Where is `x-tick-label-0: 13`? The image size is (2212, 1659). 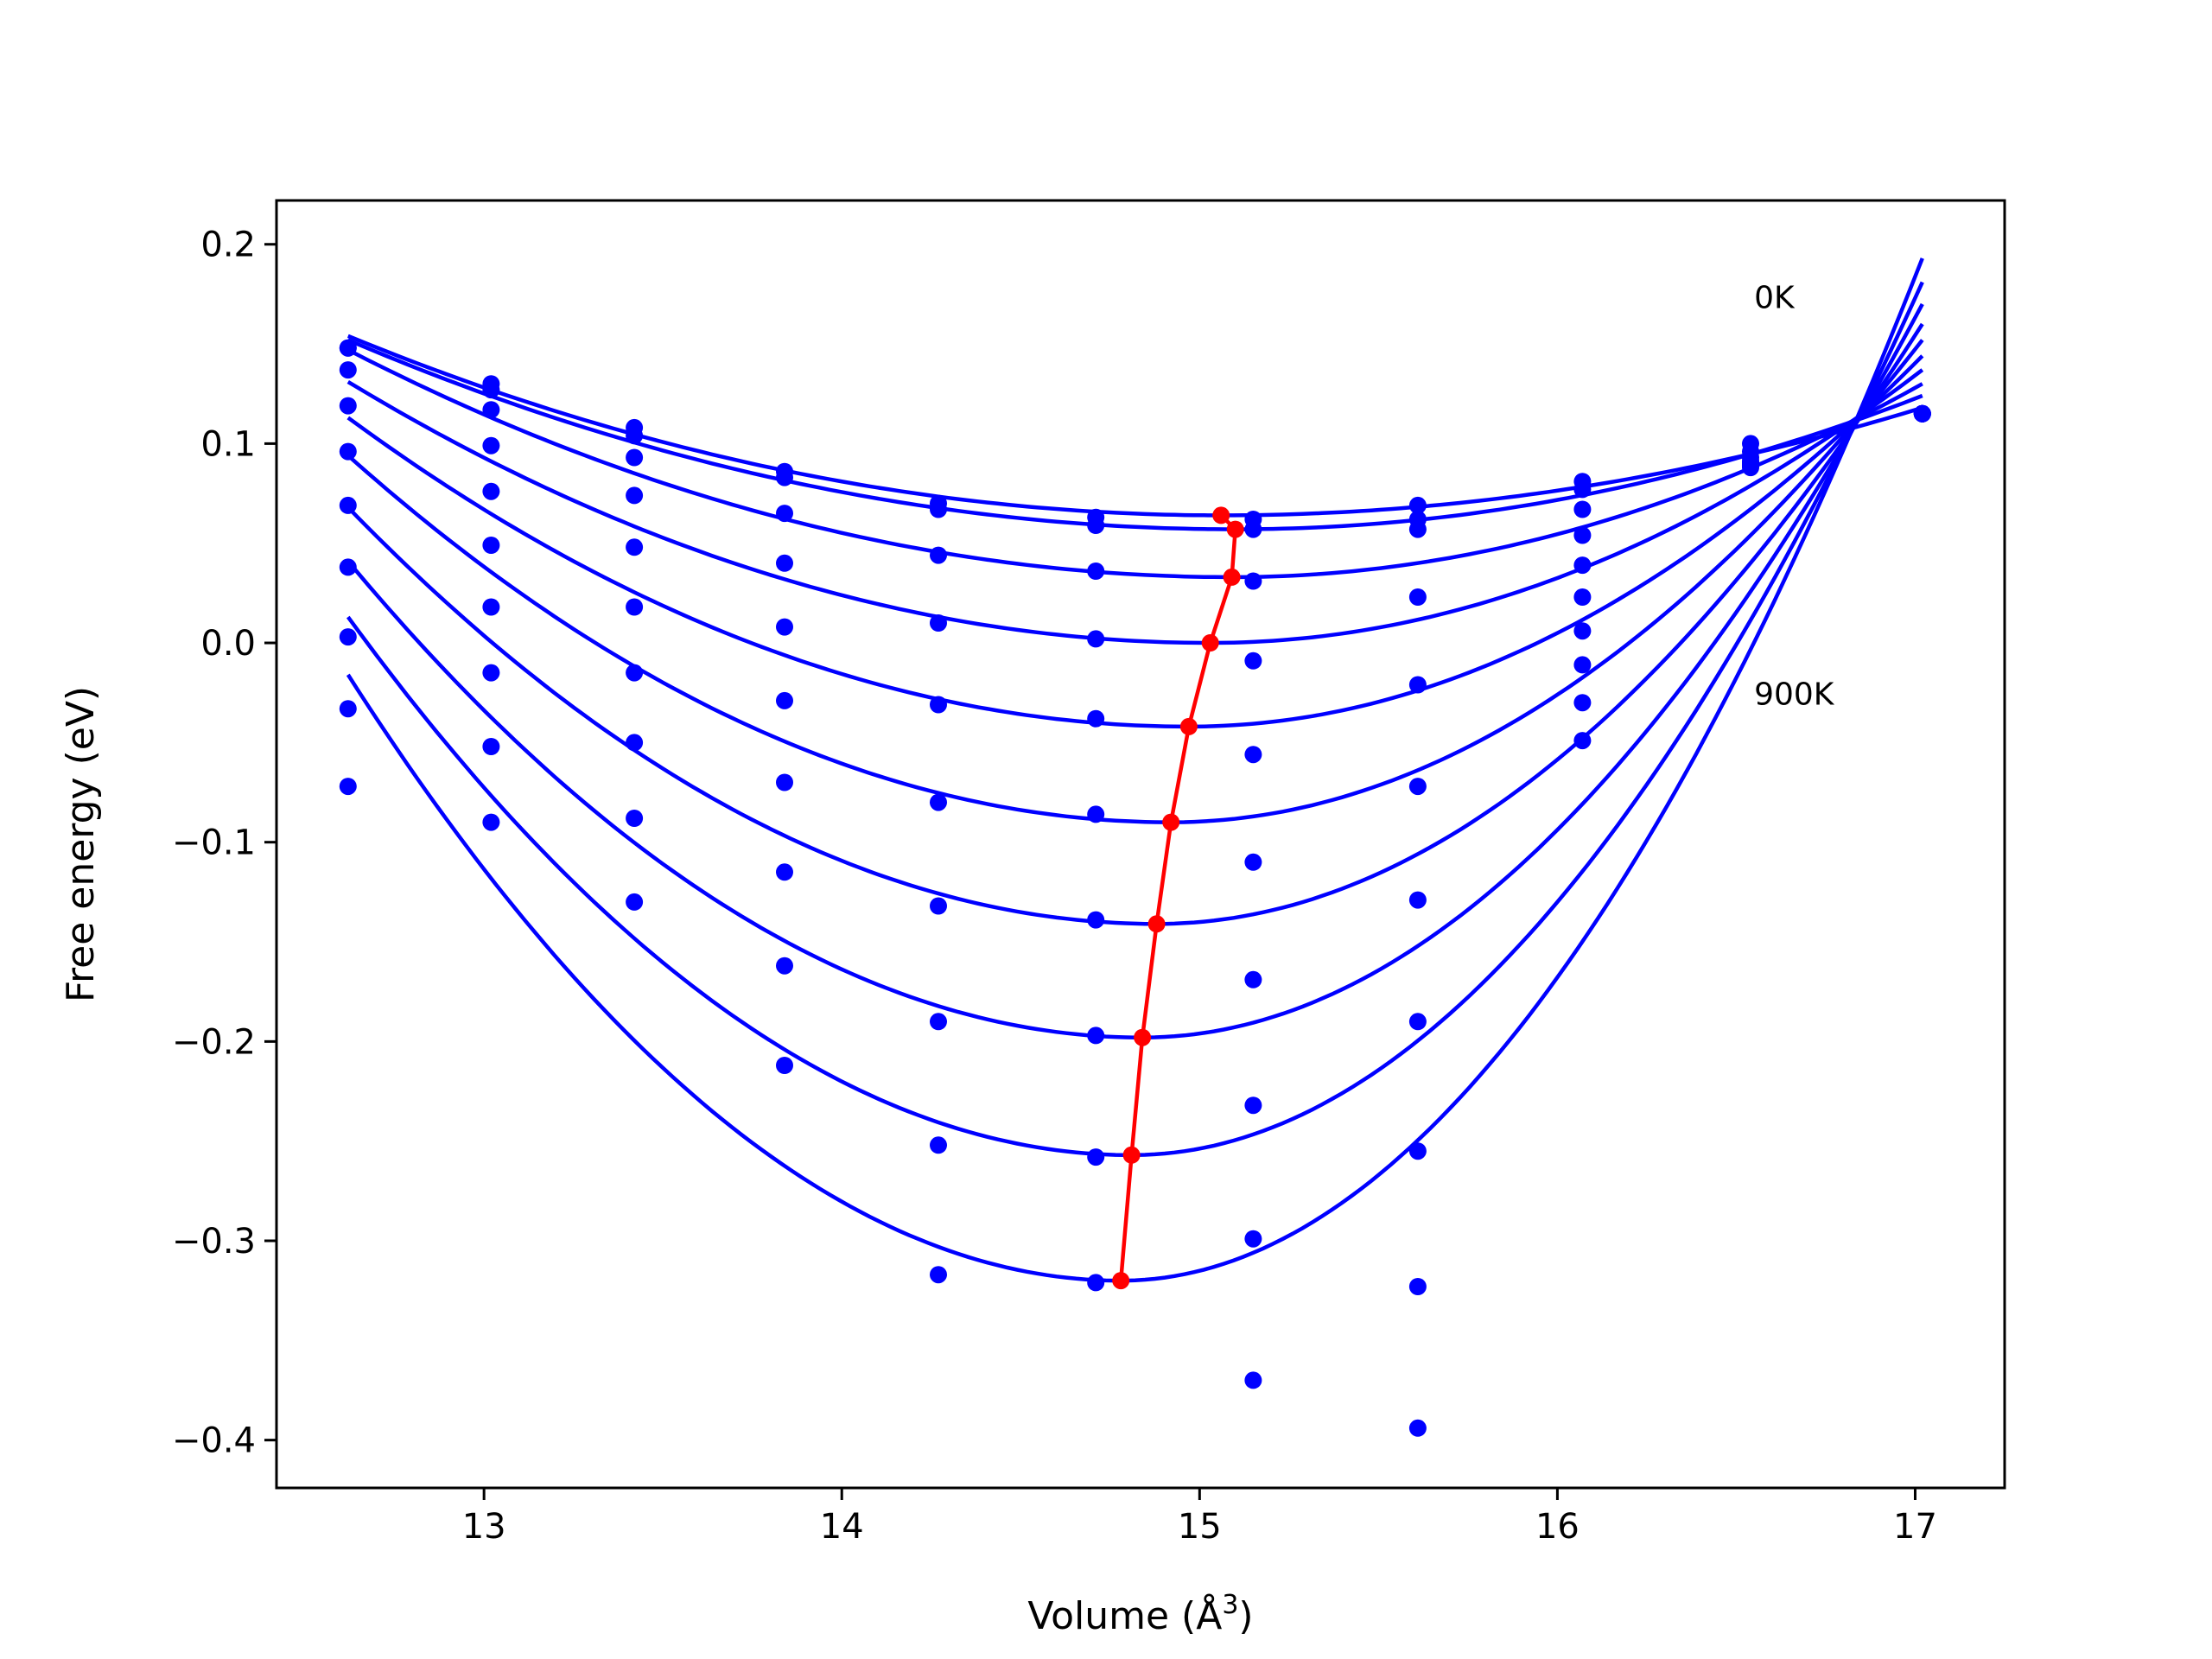 x-tick-label-0: 13 is located at coordinates (484, 1527).